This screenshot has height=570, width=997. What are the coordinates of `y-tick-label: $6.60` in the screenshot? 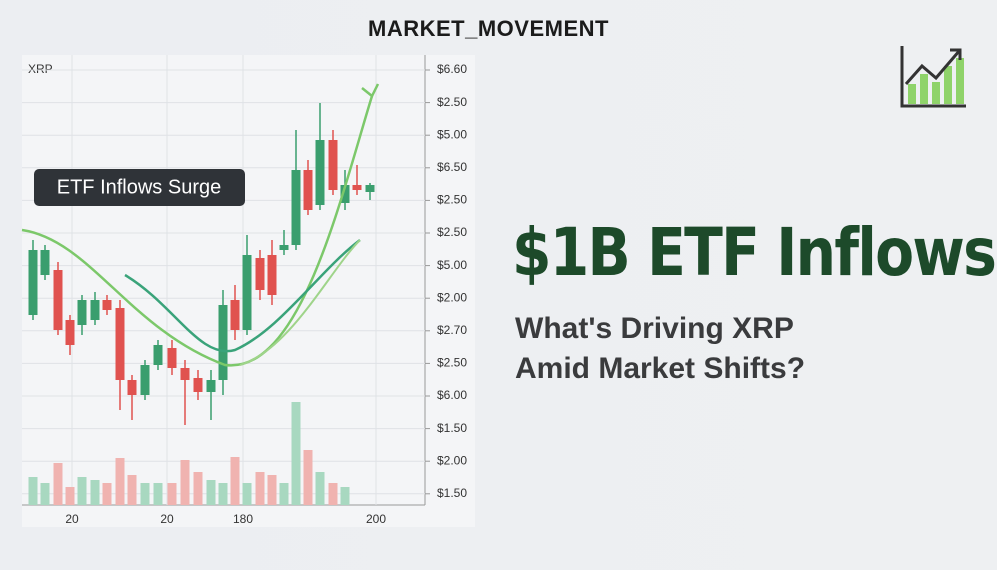 It's located at (452, 69).